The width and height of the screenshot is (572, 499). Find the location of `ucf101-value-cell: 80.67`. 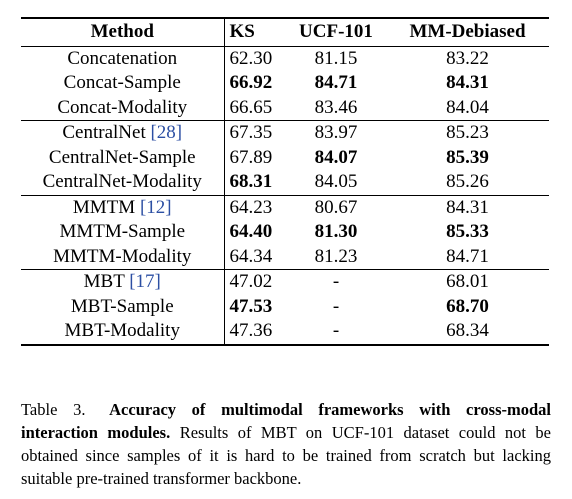

ucf101-value-cell: 80.67 is located at coordinates (336, 207).